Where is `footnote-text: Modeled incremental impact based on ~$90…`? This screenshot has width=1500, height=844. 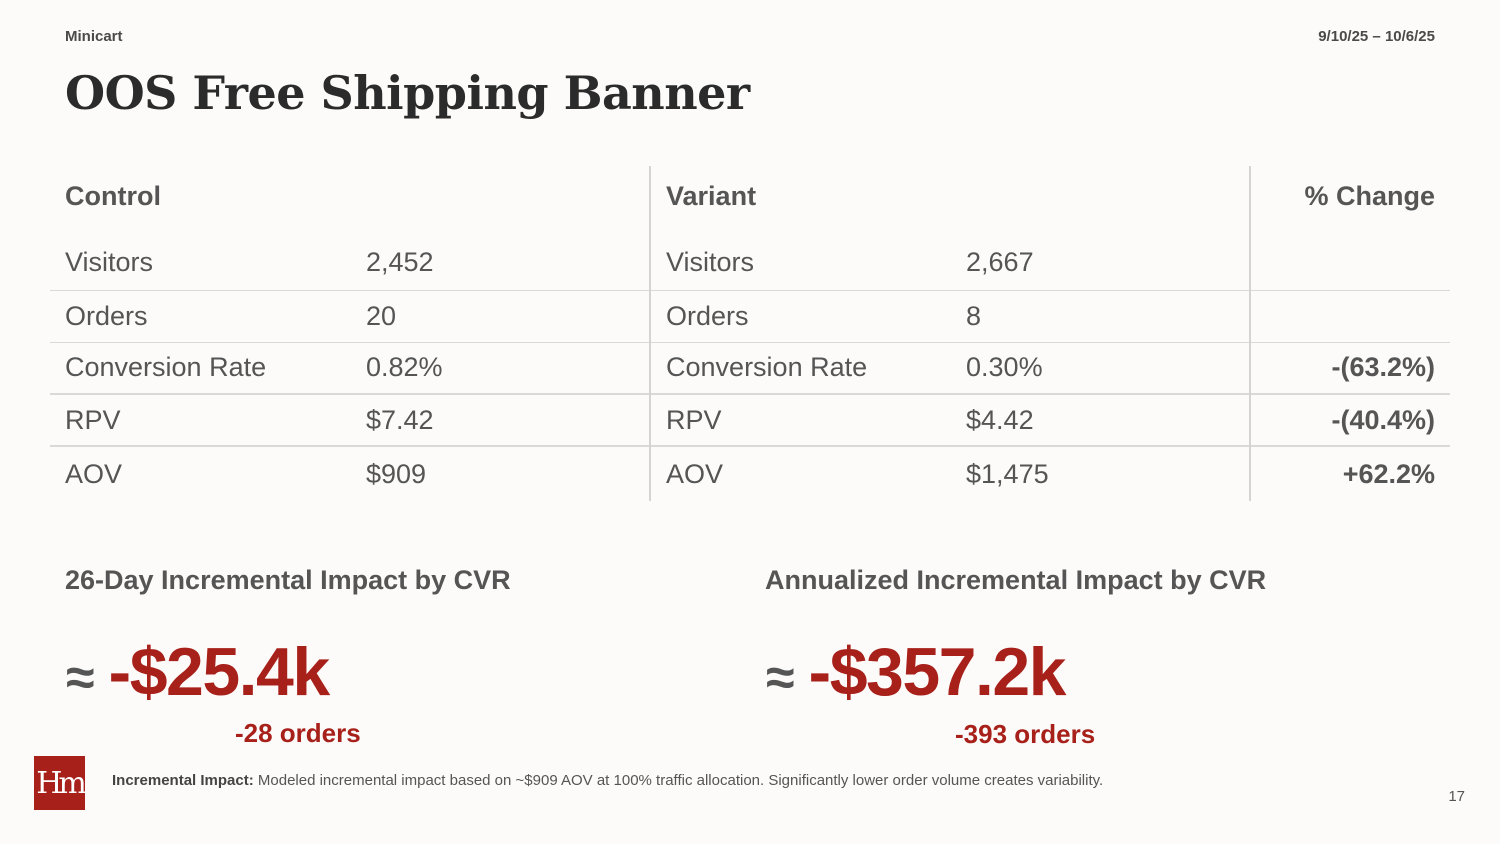 footnote-text: Modeled incremental impact based on ~$90… is located at coordinates (678, 780).